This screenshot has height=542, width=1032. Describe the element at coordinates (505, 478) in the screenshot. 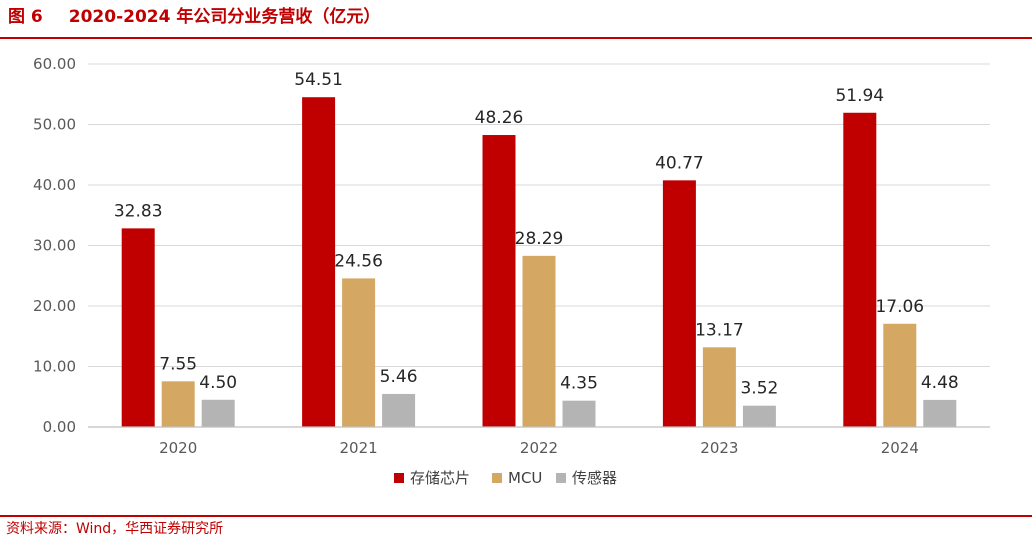

I see `legend: 存储芯片 MCU 传感器` at that location.